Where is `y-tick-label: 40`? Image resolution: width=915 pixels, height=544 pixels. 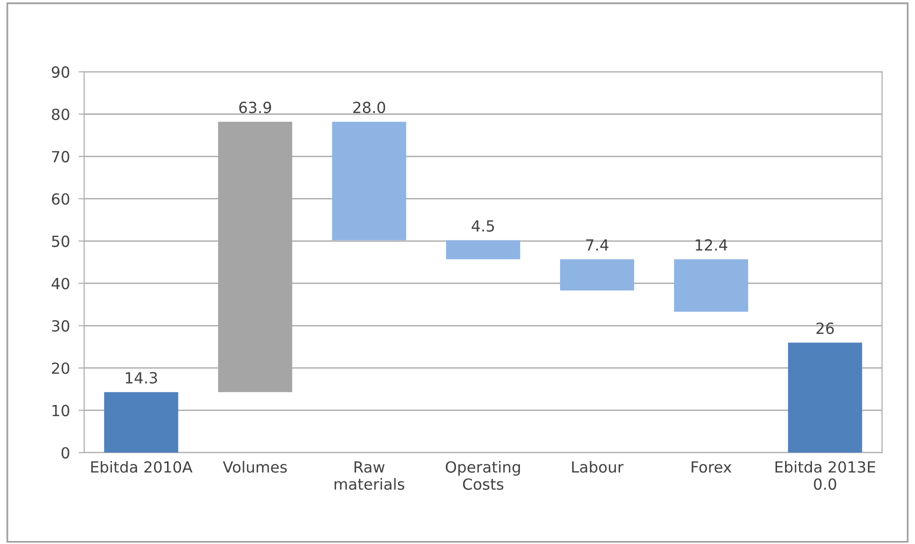 y-tick-label: 40 is located at coordinates (61, 284).